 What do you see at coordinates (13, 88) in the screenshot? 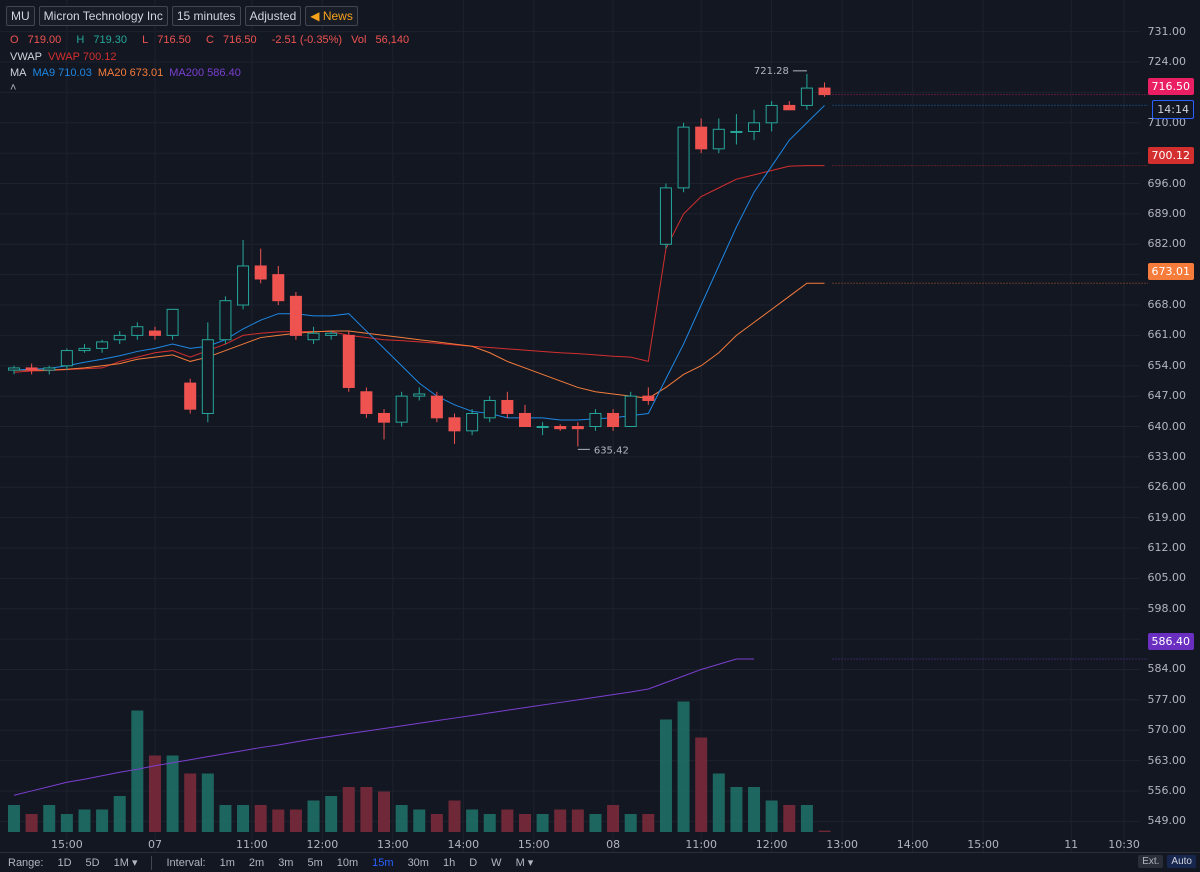
I see `collapse-legend-icon: ˄` at bounding box center [13, 88].